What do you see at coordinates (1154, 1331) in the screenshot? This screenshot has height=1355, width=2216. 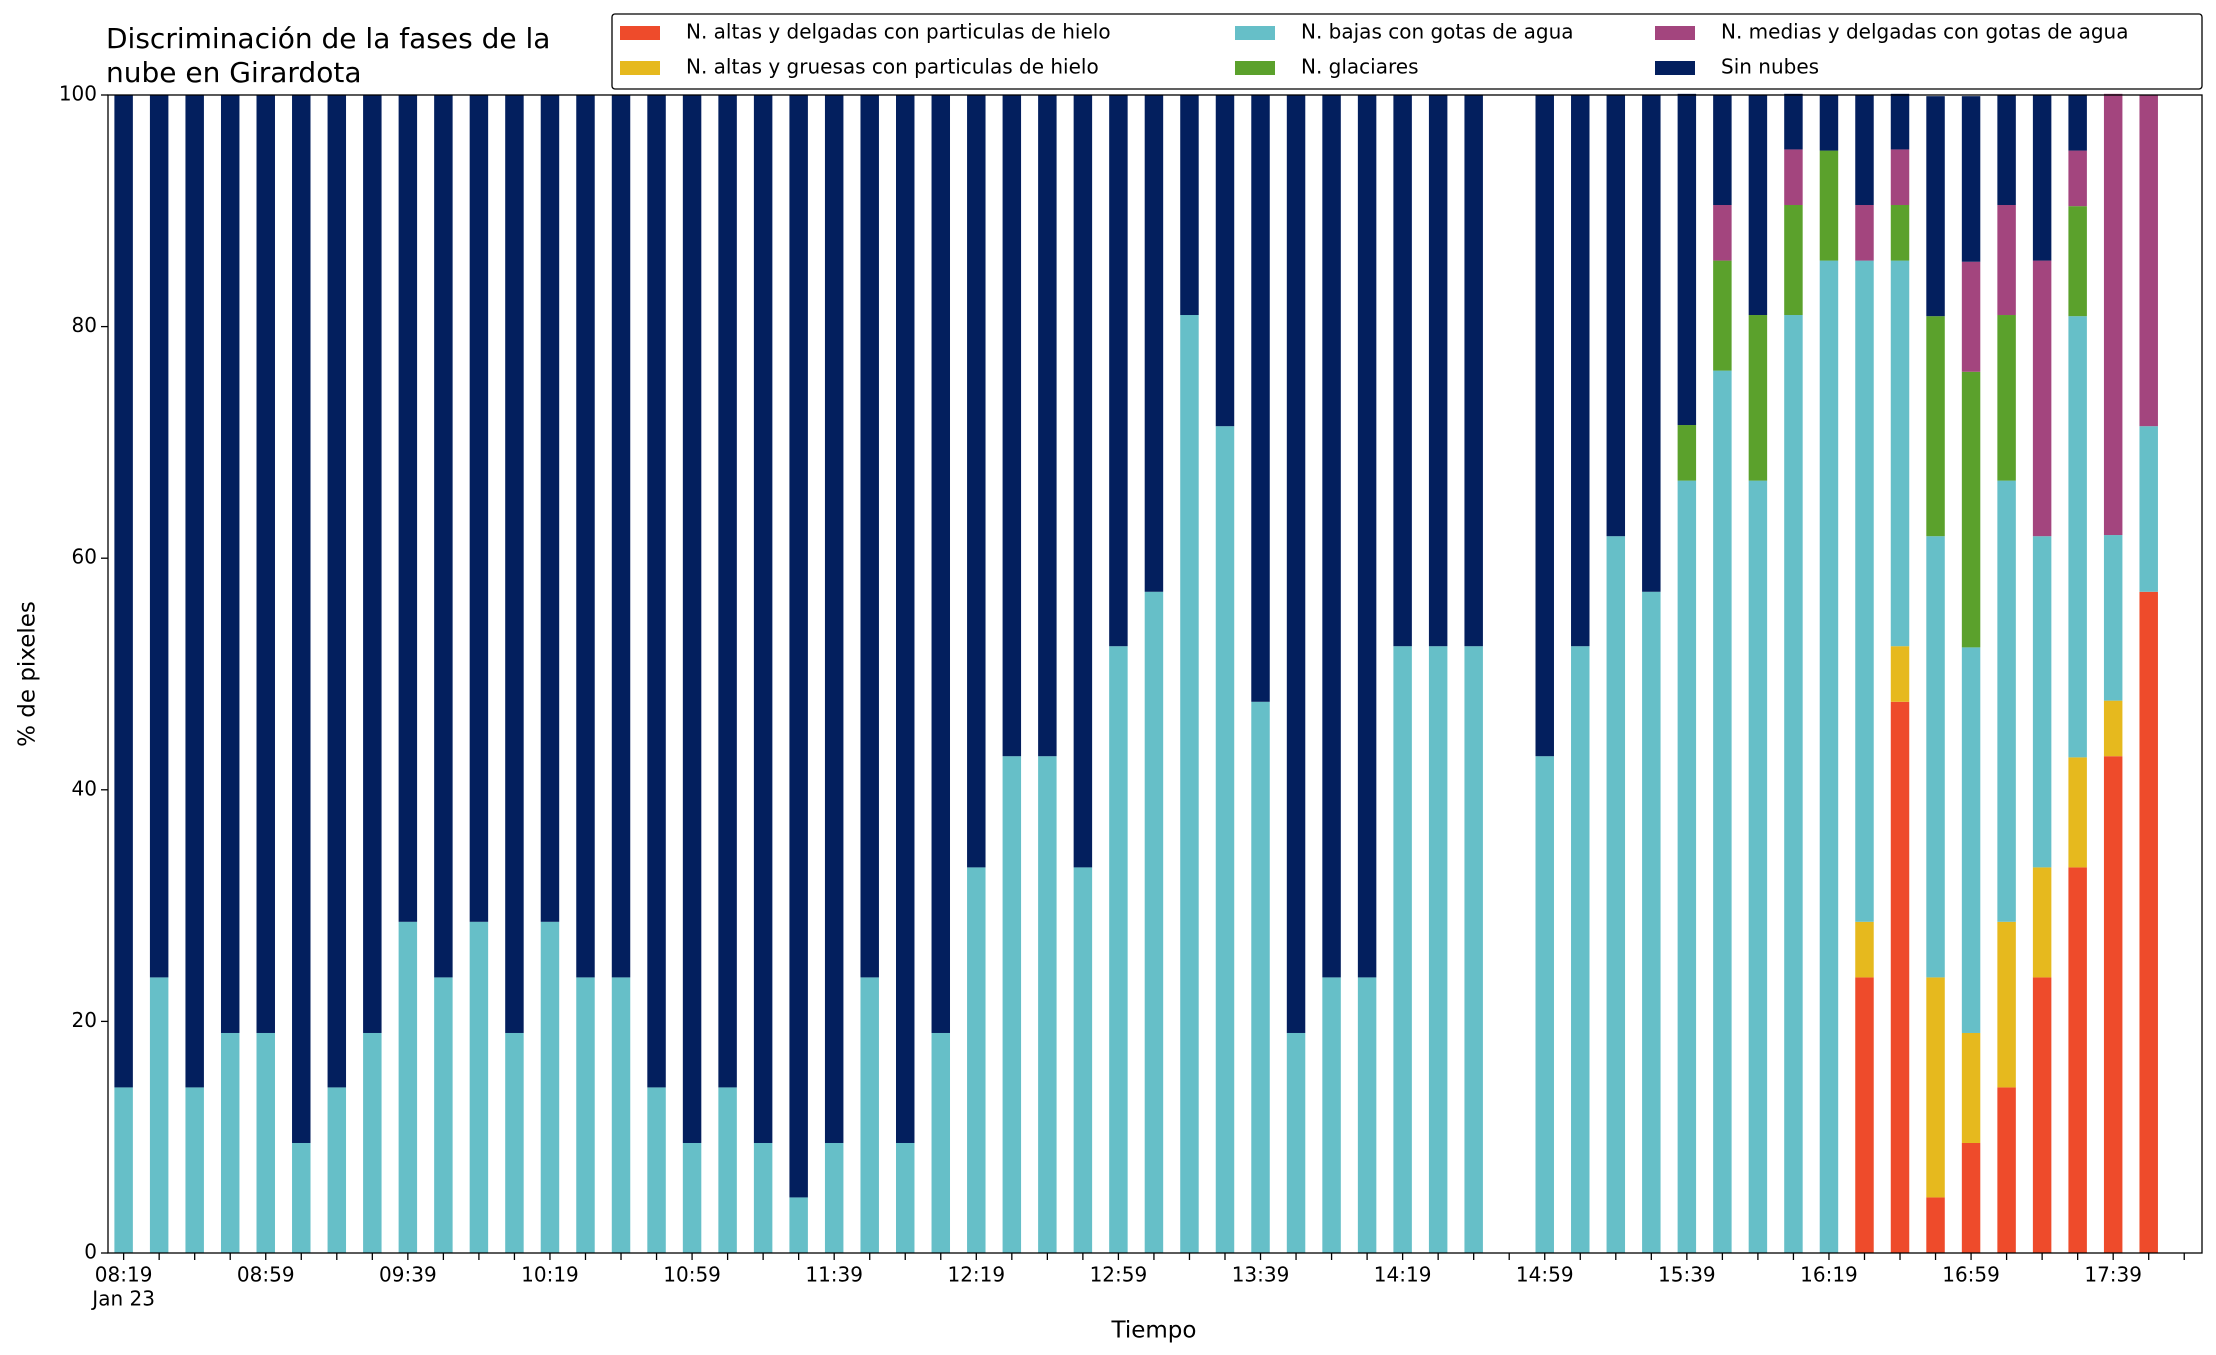 I see `x-axis-label: Tiempo` at bounding box center [1154, 1331].